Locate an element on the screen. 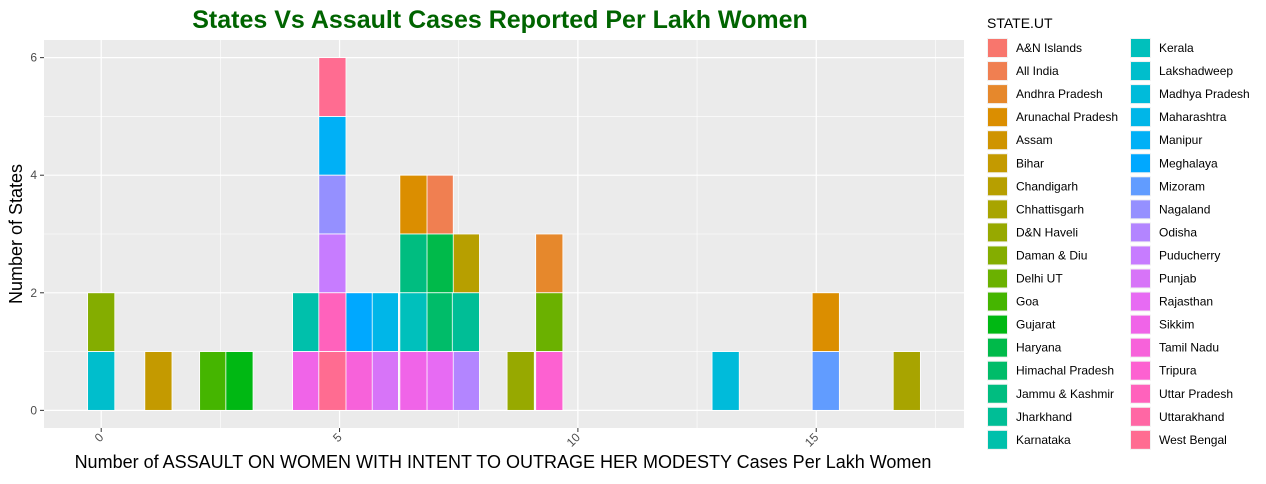 The height and width of the screenshot is (484, 1266). legend-label: Tamil Nadu is located at coordinates (1189, 348).